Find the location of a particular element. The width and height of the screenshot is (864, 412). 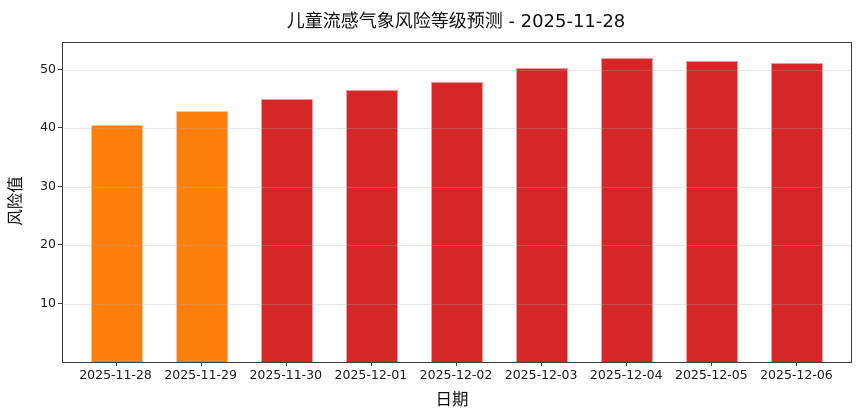

chart-title: 儿童流感气象风险等级预测 - 2025-11-28 is located at coordinates (456, 21).